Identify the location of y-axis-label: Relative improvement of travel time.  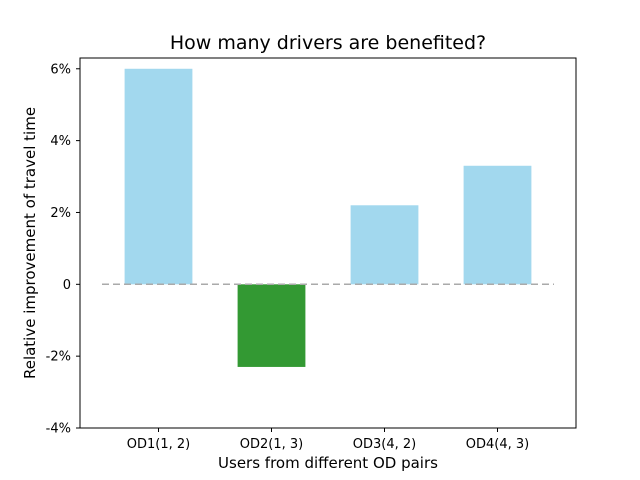
(30, 243).